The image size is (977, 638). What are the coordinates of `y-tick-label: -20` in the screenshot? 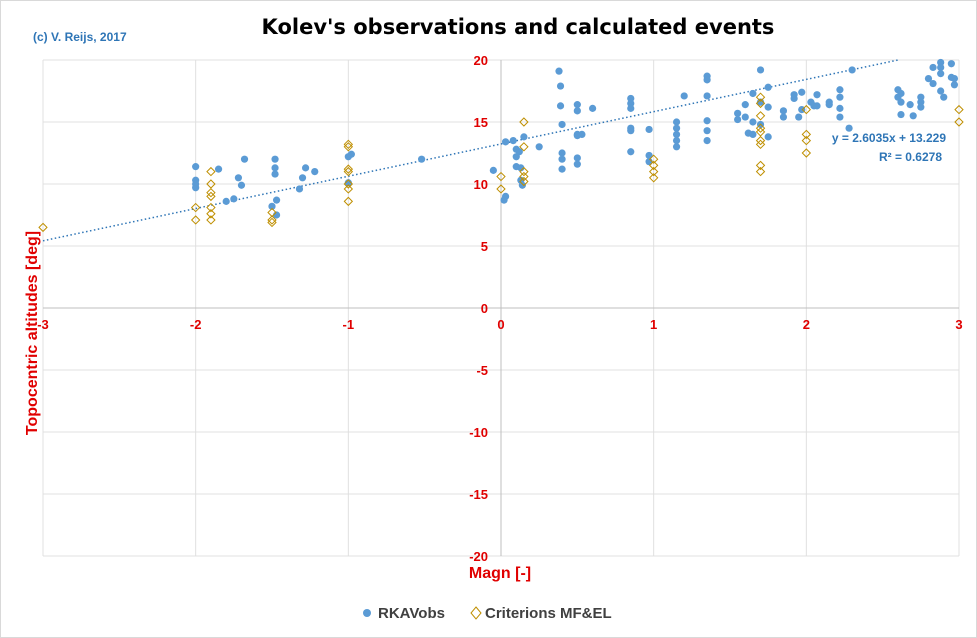 It's located at (478, 556).